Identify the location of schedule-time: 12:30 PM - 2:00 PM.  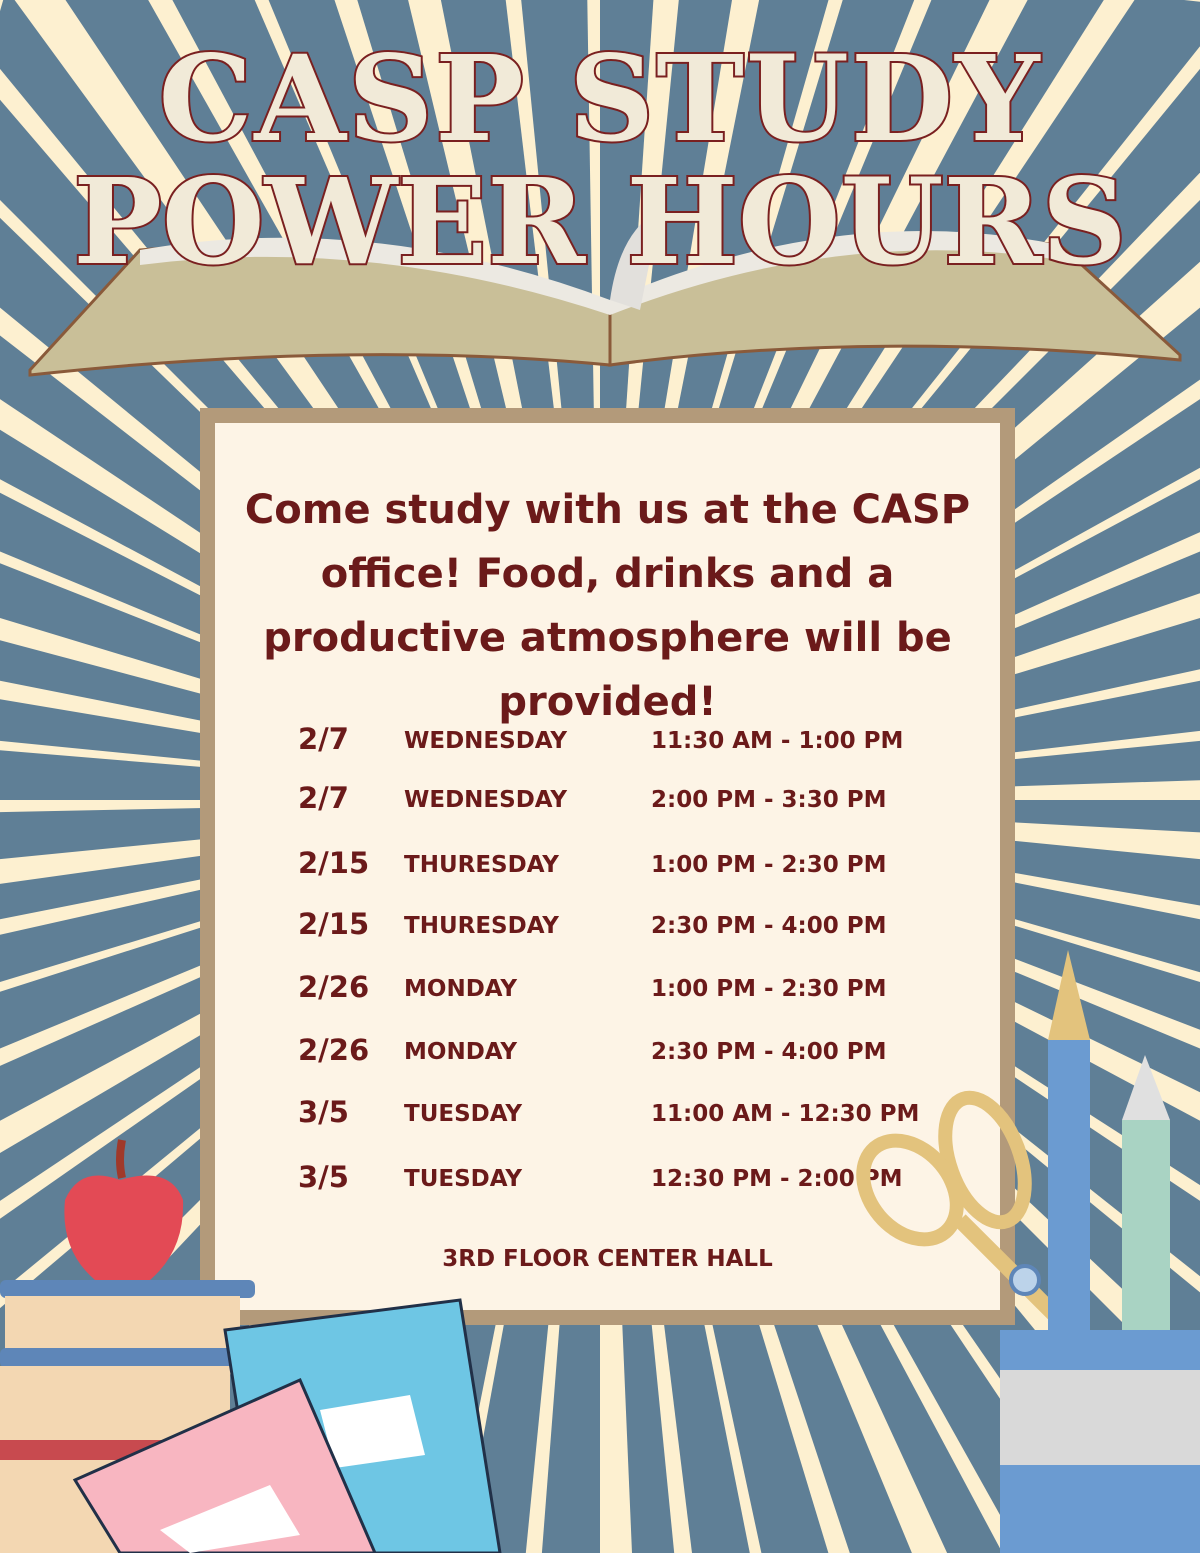
(777, 1179).